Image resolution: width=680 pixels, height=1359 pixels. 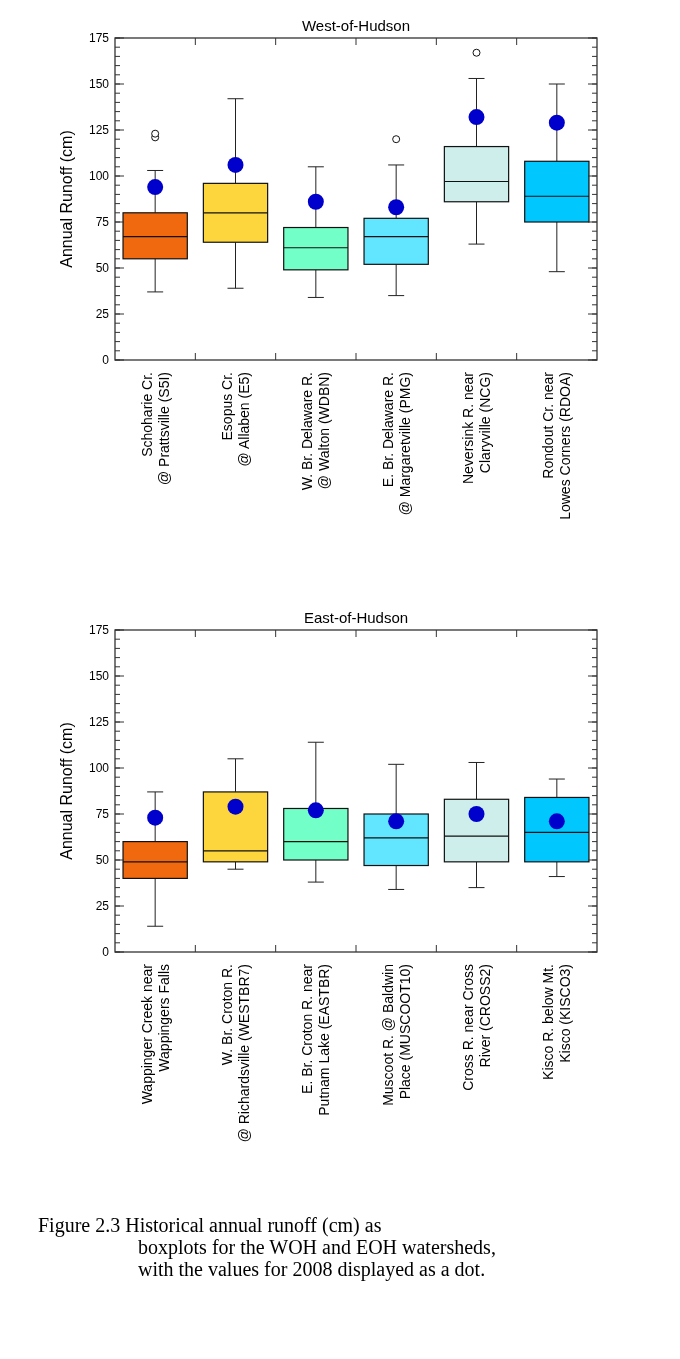 I want to click on x-tick-label: Neversink R. near Claryville (NCG), so click(x=476, y=428).